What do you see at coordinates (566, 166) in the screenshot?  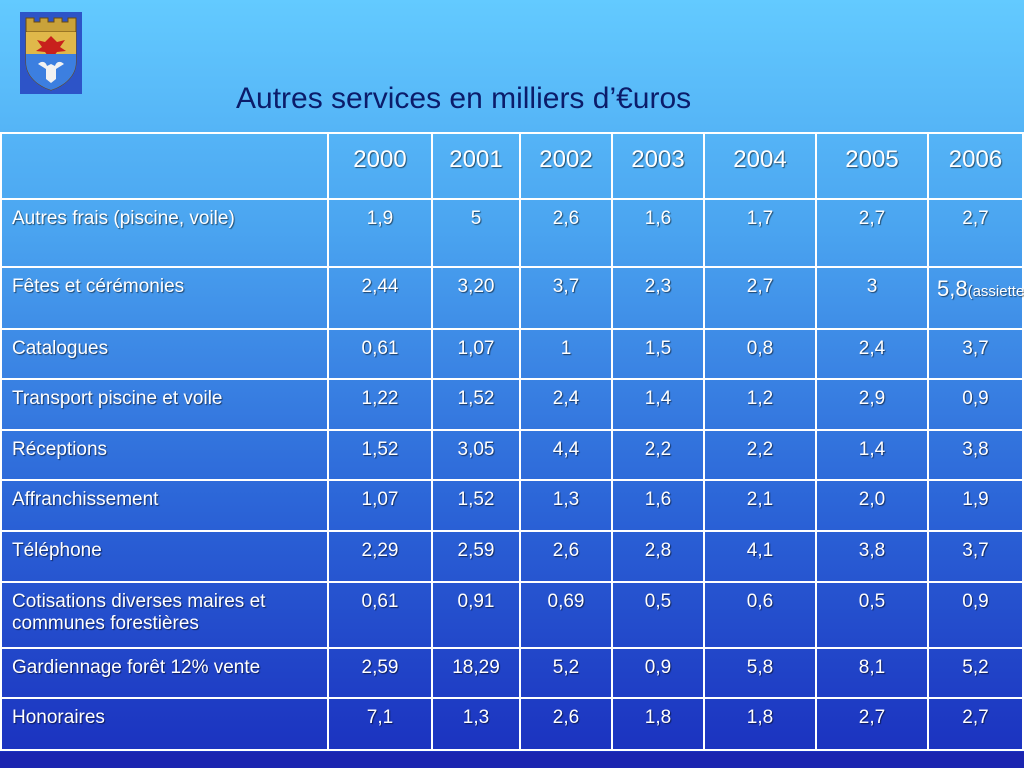 I see `year-header: 2002` at bounding box center [566, 166].